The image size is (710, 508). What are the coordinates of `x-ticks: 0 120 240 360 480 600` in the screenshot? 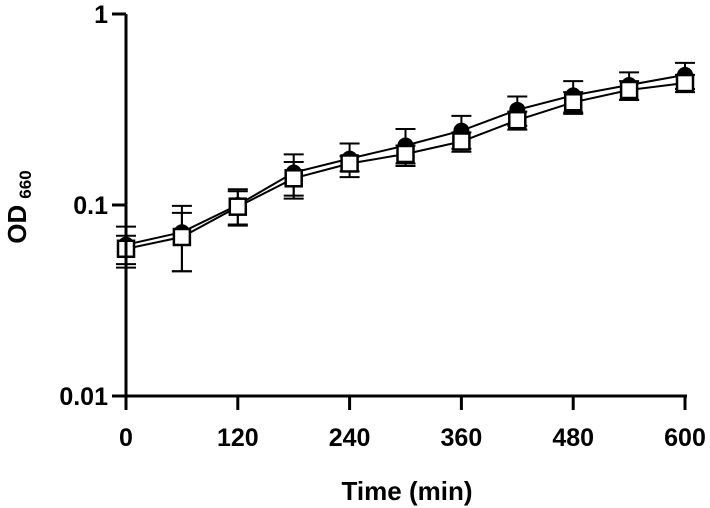 It's located at (412, 424).